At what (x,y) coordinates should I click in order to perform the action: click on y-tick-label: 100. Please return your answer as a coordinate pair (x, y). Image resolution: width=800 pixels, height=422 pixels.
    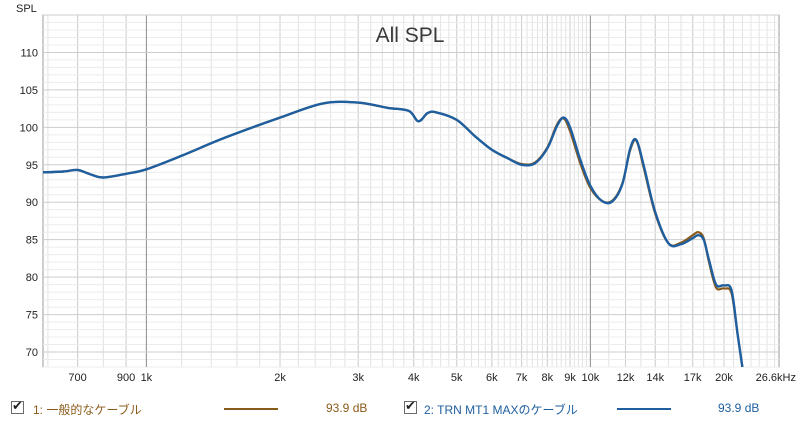
    Looking at the image, I should click on (29, 128).